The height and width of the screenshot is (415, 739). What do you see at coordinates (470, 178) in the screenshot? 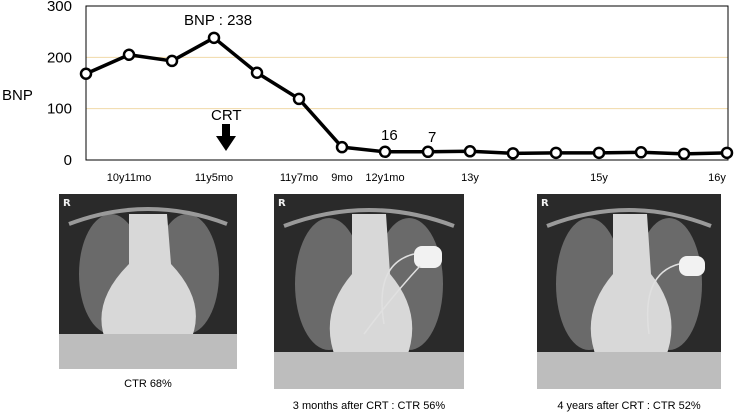
I see `x-tick-label: 13y` at bounding box center [470, 178].